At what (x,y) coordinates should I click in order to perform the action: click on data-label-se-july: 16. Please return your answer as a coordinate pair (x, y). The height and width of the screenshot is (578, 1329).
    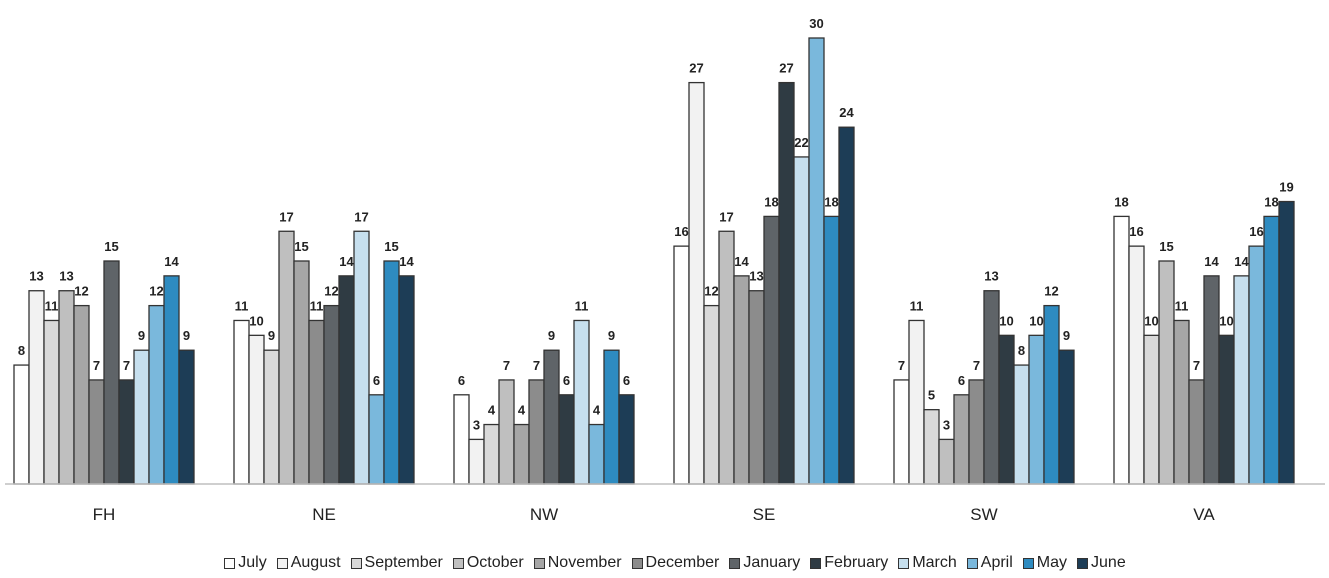
    Looking at the image, I should click on (681, 231).